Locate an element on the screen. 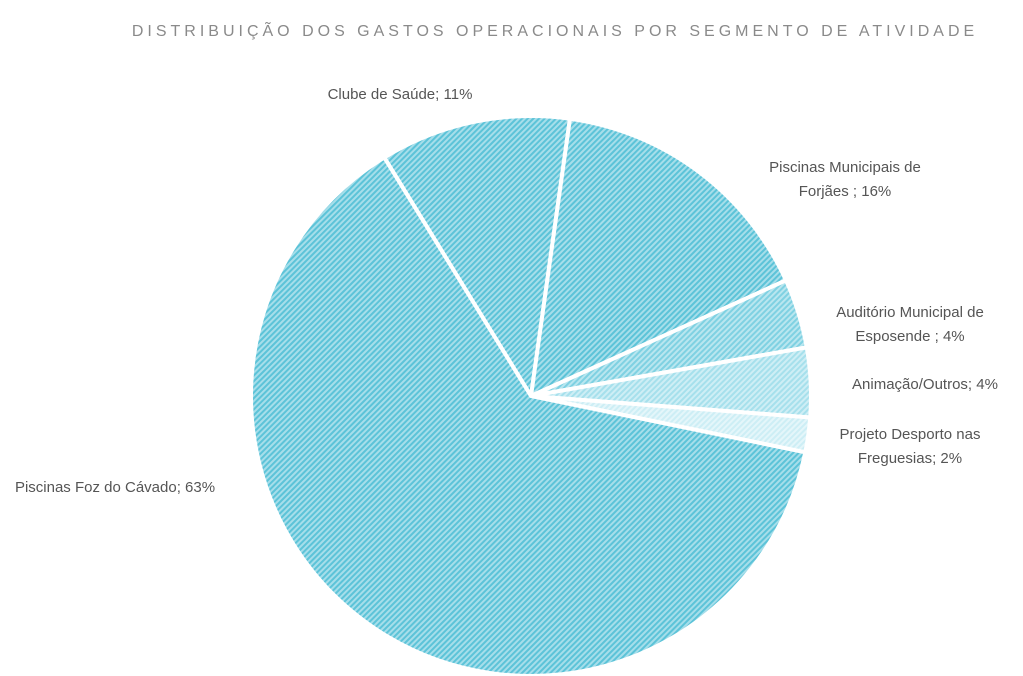 Image resolution: width=1023 pixels, height=676 pixels. slice-label: Piscinas Foz do Cávado; 63% is located at coordinates (115, 488).